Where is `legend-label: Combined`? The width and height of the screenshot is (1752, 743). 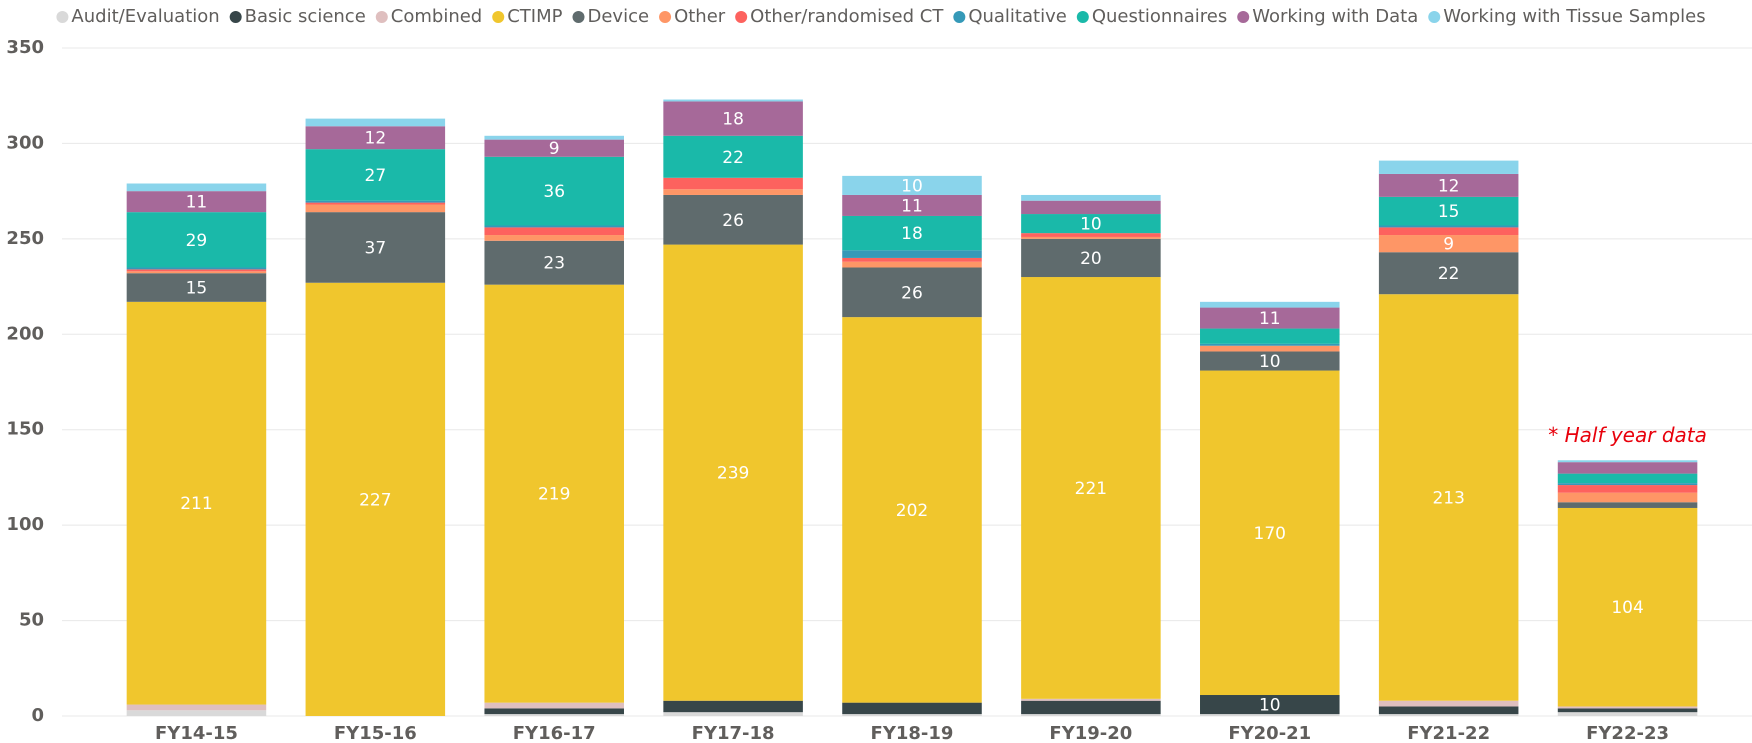
legend-label: Combined is located at coordinates (436, 16).